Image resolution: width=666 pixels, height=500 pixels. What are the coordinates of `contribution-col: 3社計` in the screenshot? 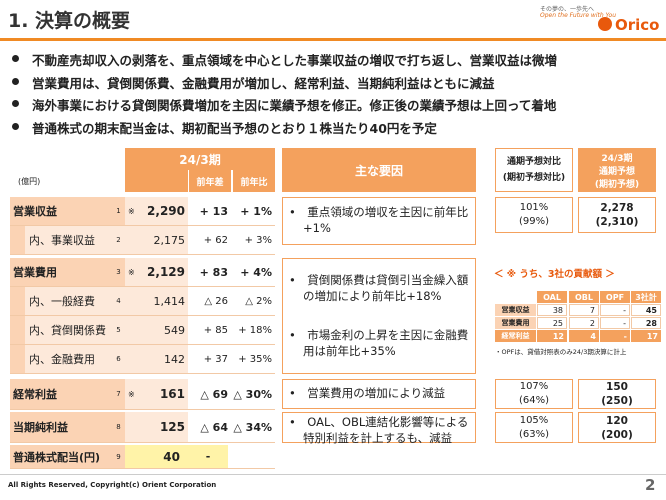 It's located at (646, 297).